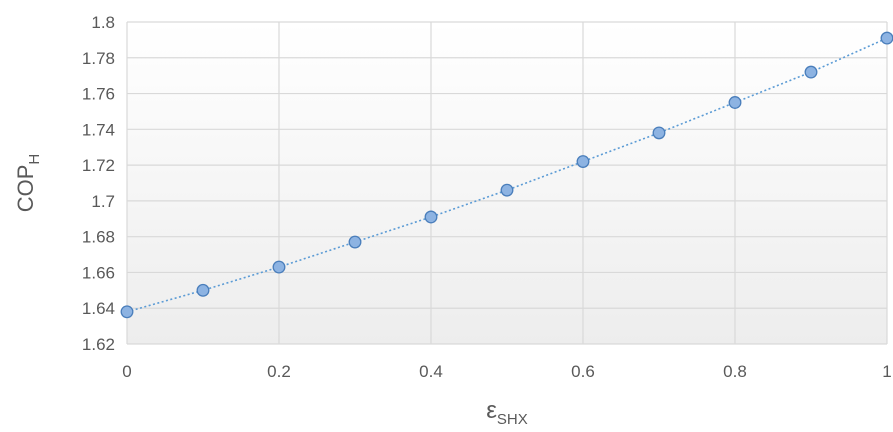 The height and width of the screenshot is (432, 893). Describe the element at coordinates (512, 419) in the screenshot. I see `x-axis-title-sub: SHX` at that location.